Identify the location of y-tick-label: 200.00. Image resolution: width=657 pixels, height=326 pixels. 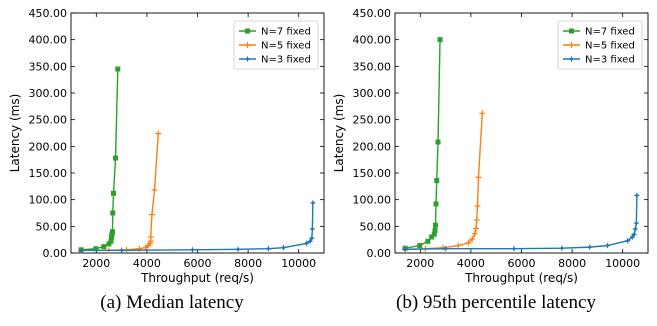
(48, 146).